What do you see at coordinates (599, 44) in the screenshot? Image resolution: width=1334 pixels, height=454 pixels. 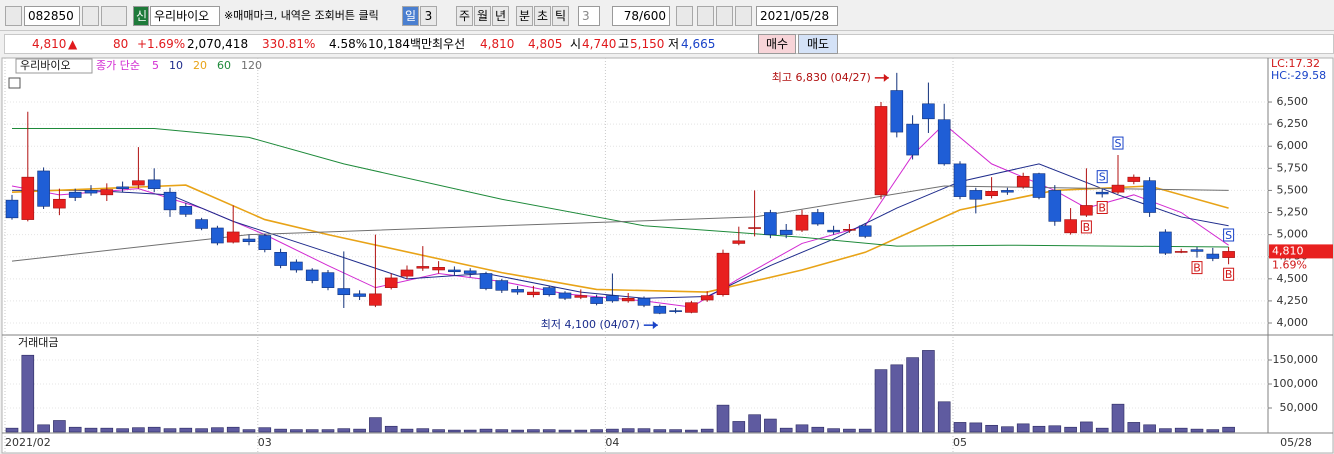 I see `open: 4,740` at bounding box center [599, 44].